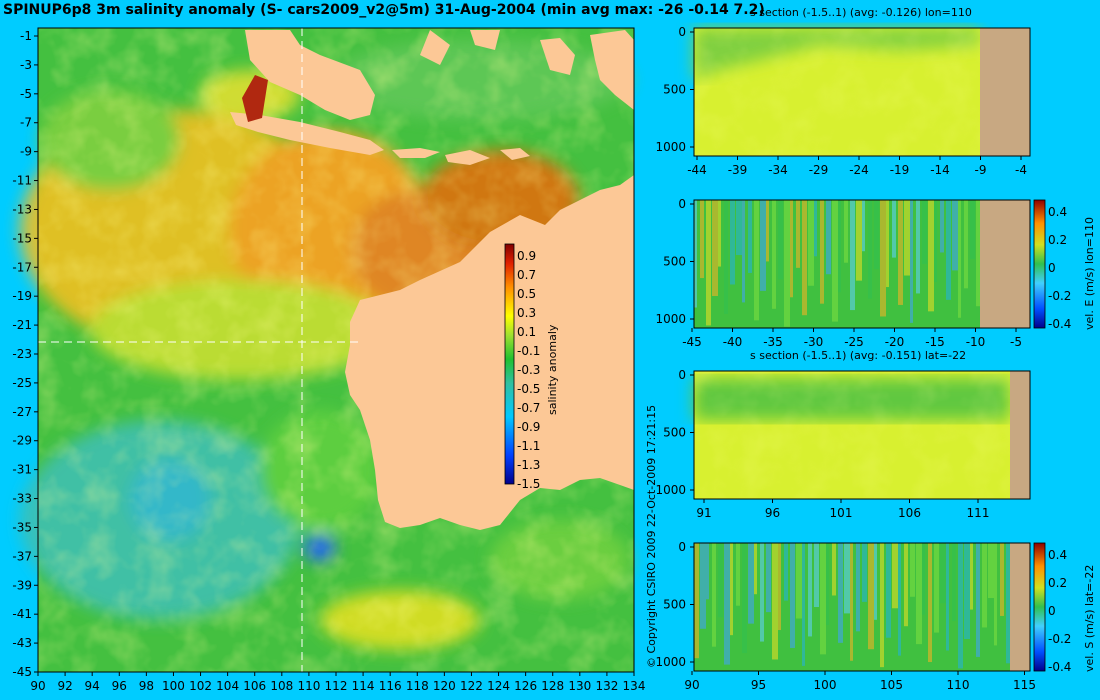  I want to click on salinity-colorbar-label: salinity anomaly, so click(552, 369).